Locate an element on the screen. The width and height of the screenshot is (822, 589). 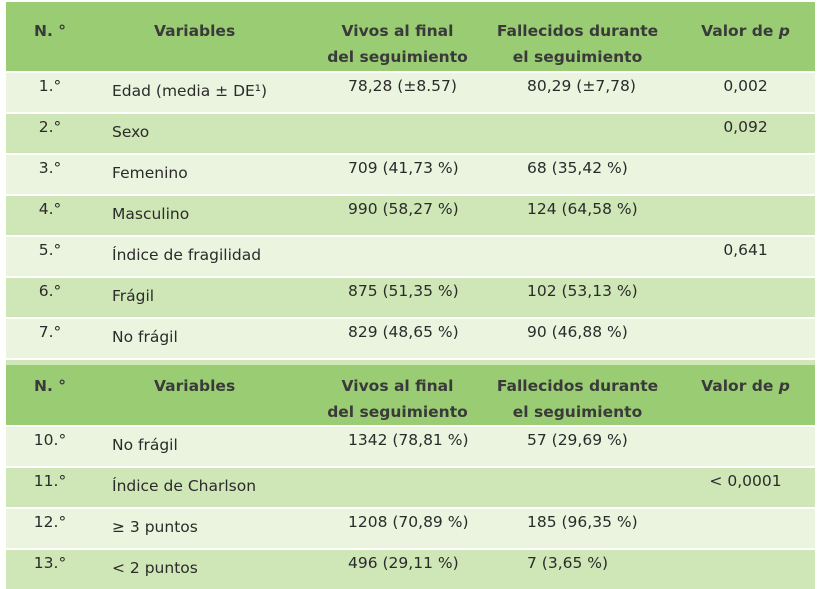
row-number: 5.° is located at coordinates (50, 256).